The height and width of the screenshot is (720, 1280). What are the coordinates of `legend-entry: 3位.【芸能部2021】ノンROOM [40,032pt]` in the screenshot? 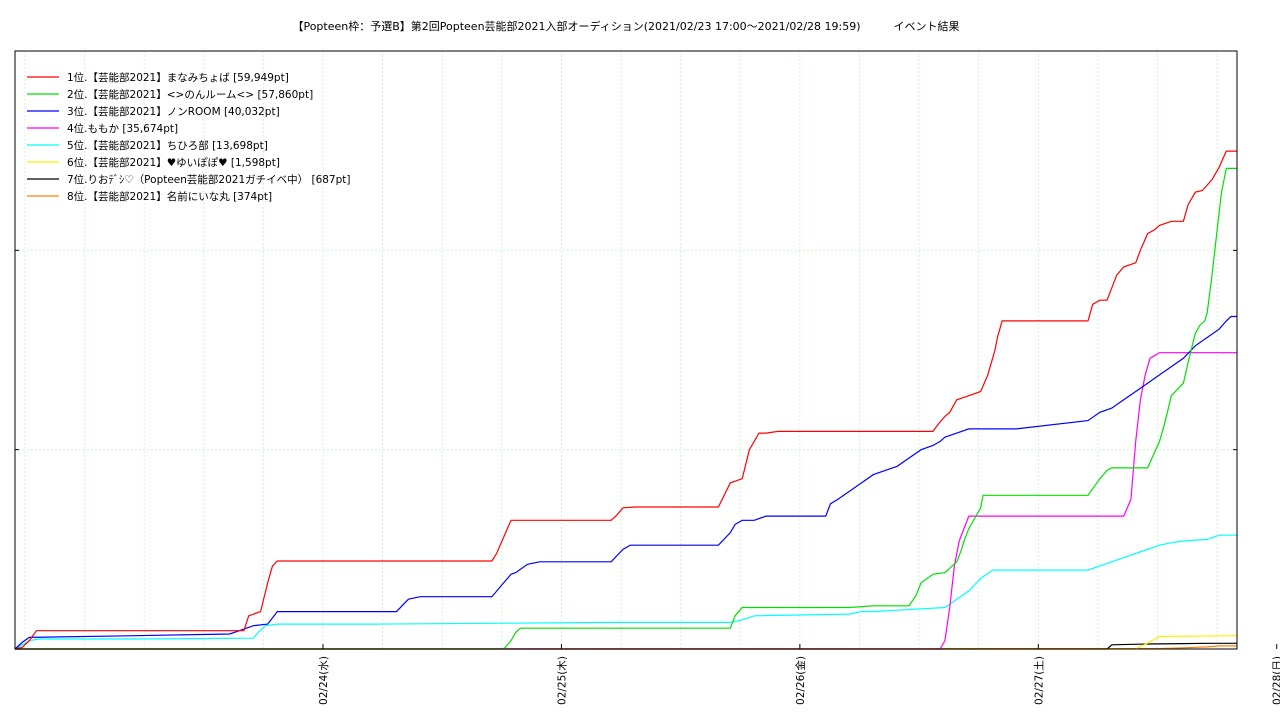 It's located at (173, 111).